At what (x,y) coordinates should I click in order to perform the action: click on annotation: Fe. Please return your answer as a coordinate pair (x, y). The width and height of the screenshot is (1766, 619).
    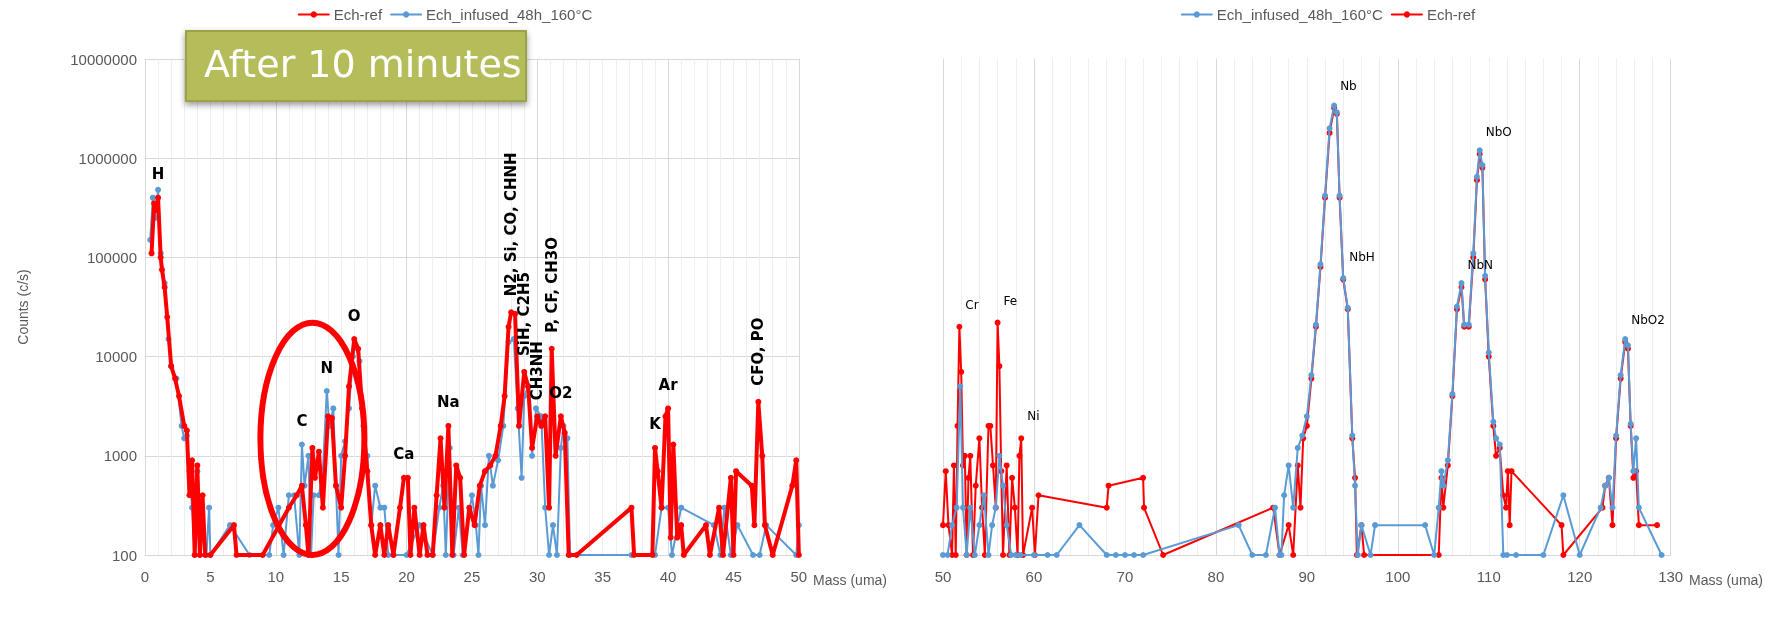
    Looking at the image, I should click on (1010, 300).